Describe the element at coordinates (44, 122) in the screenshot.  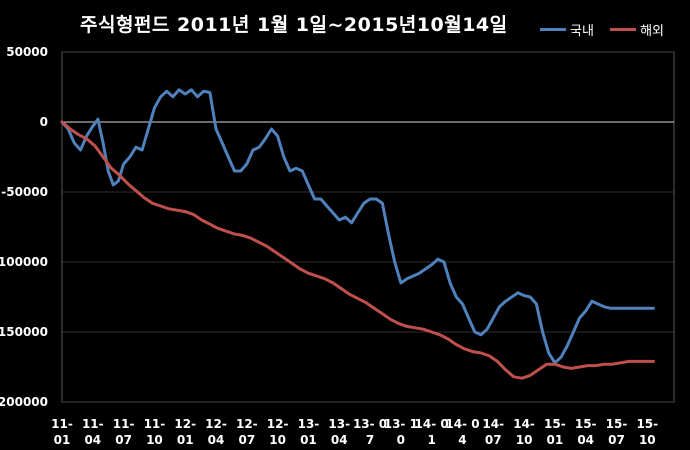
I see `y-tick-label: 0` at that location.